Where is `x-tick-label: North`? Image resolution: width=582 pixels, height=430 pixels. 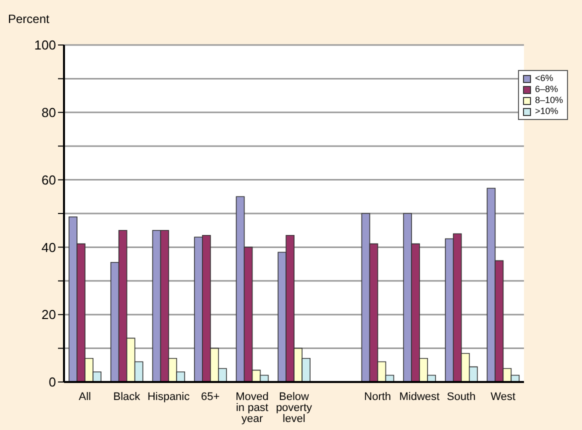 x-tick-label: North is located at coordinates (378, 397).